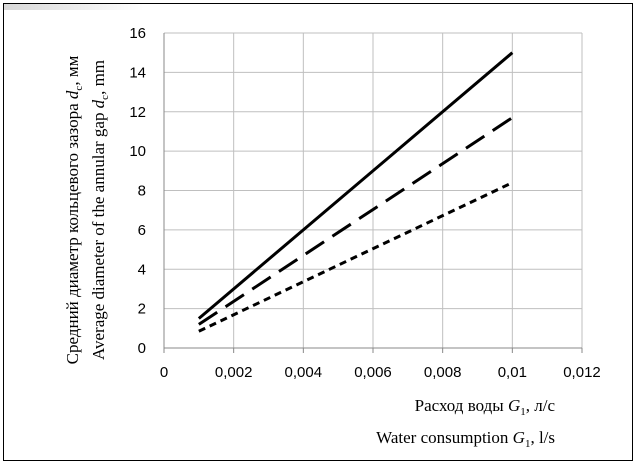 The height and width of the screenshot is (466, 638). Describe the element at coordinates (137, 112) in the screenshot. I see `y-tick-label: 12` at that location.